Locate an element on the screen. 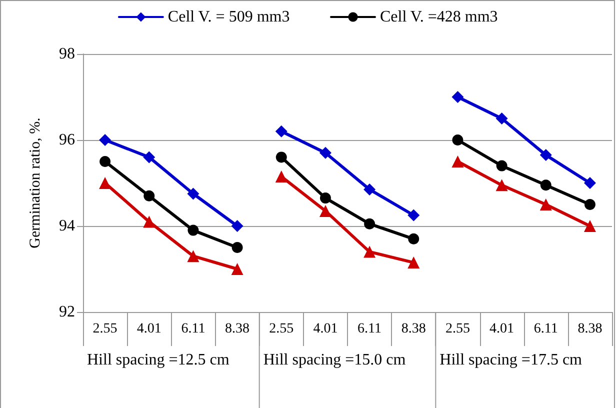 The height and width of the screenshot is (408, 616). text: Hill spacing =17.5 cm is located at coordinates (511, 360).